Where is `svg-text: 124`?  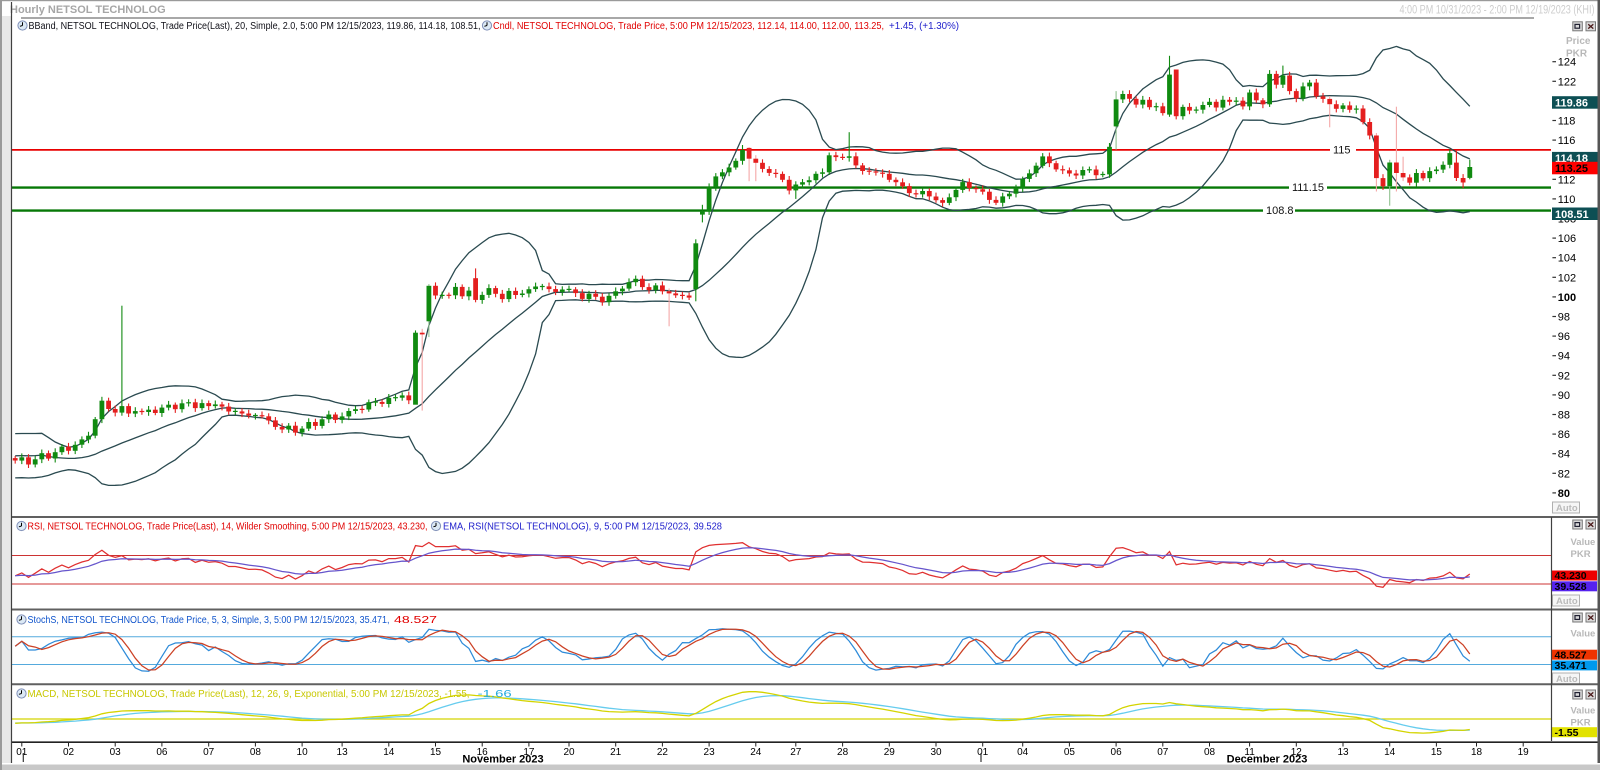 svg-text: 124 is located at coordinates (1567, 63).